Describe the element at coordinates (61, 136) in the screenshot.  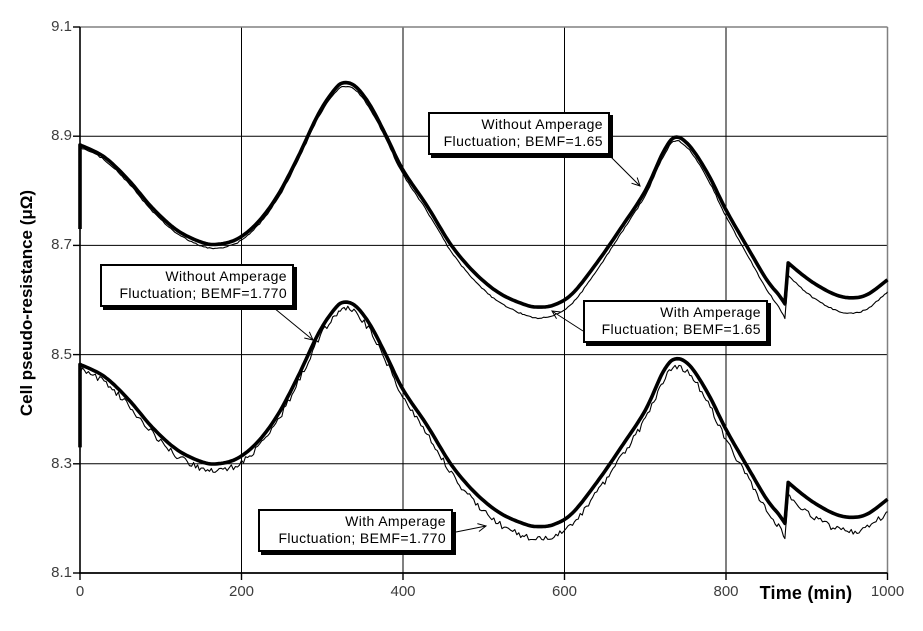
I see `y-tick-label: 8.9` at that location.